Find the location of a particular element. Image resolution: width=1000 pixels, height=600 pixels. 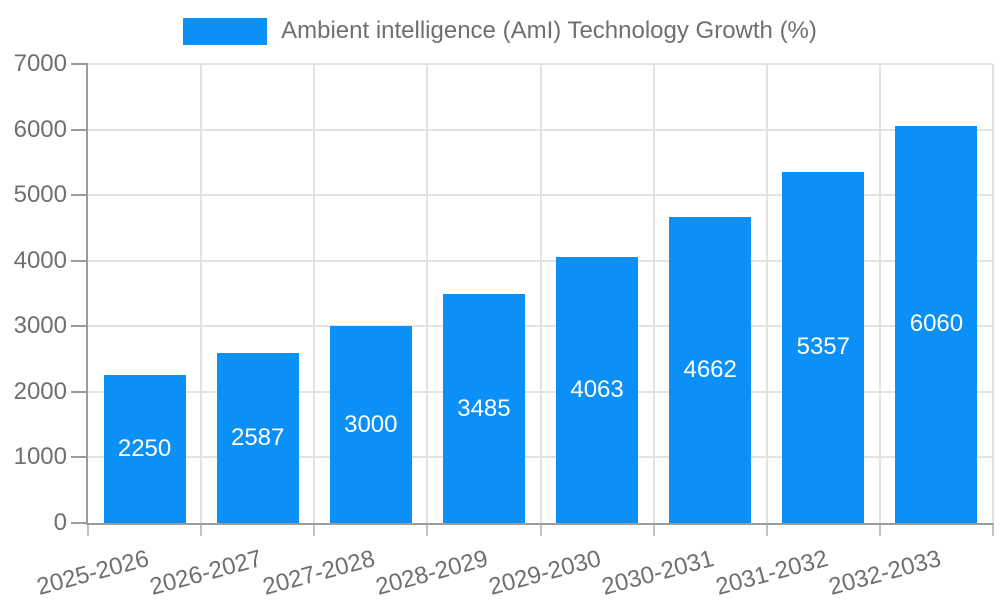

bar-value-label: 3485 is located at coordinates (484, 408).